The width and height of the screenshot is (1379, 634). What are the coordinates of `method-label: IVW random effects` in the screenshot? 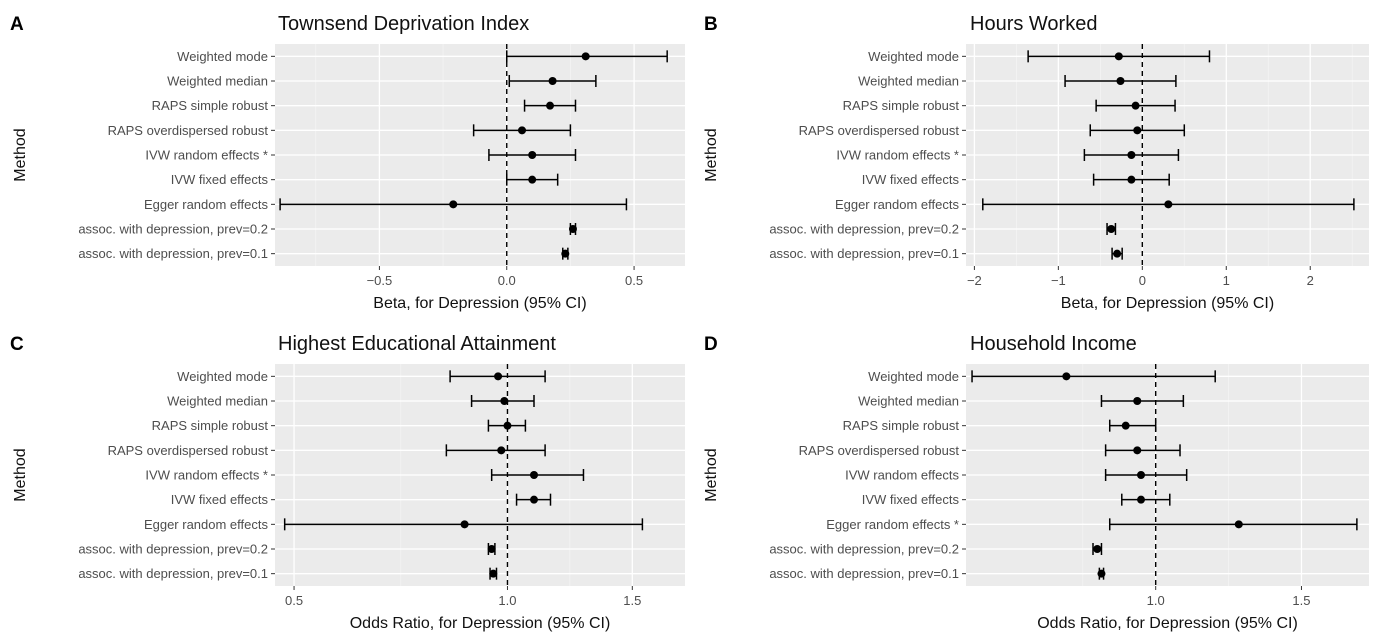 It's located at (902, 475).